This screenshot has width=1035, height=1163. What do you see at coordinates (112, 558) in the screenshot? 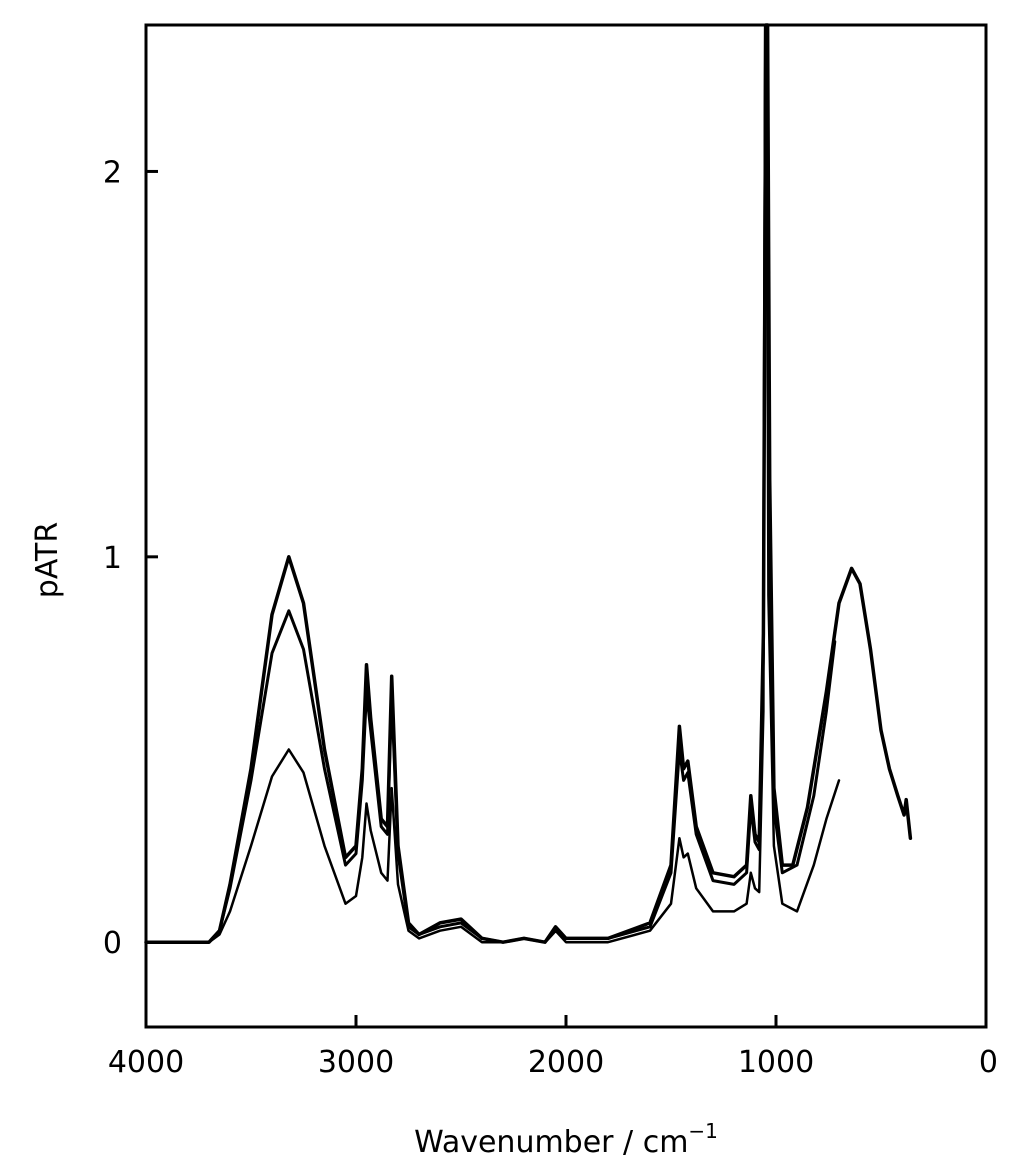
I see `y-tick-label-1: 1` at bounding box center [112, 558].